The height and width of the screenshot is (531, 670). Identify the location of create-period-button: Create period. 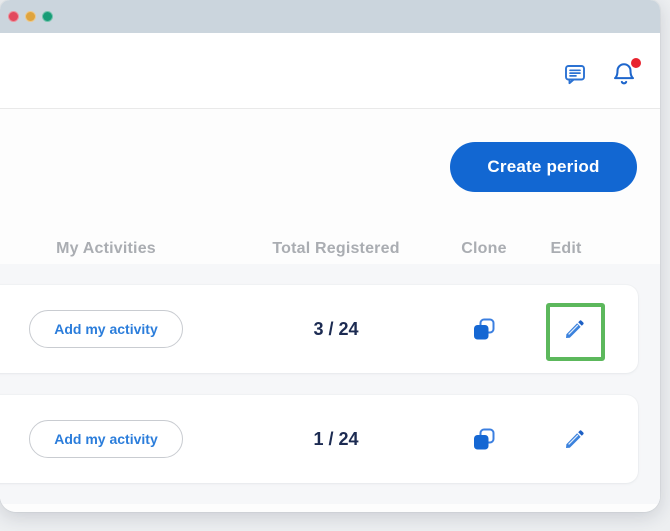
(543, 167).